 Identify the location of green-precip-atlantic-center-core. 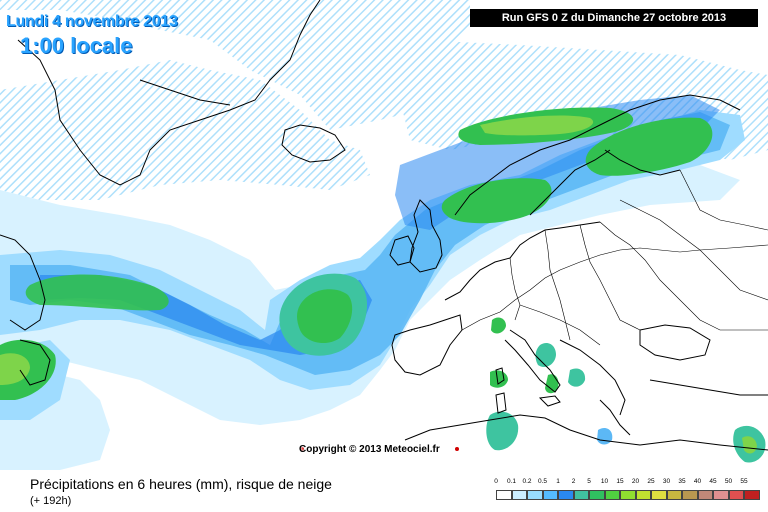
(325, 316).